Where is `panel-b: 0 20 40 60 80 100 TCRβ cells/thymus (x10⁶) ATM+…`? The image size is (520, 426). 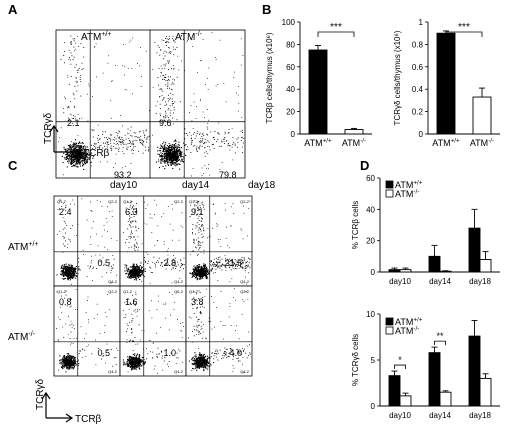 panel-b: 0 20 40 60 80 100 TCRβ cells/thymus (x10⁶) ATM+… is located at coordinates (382, 83).